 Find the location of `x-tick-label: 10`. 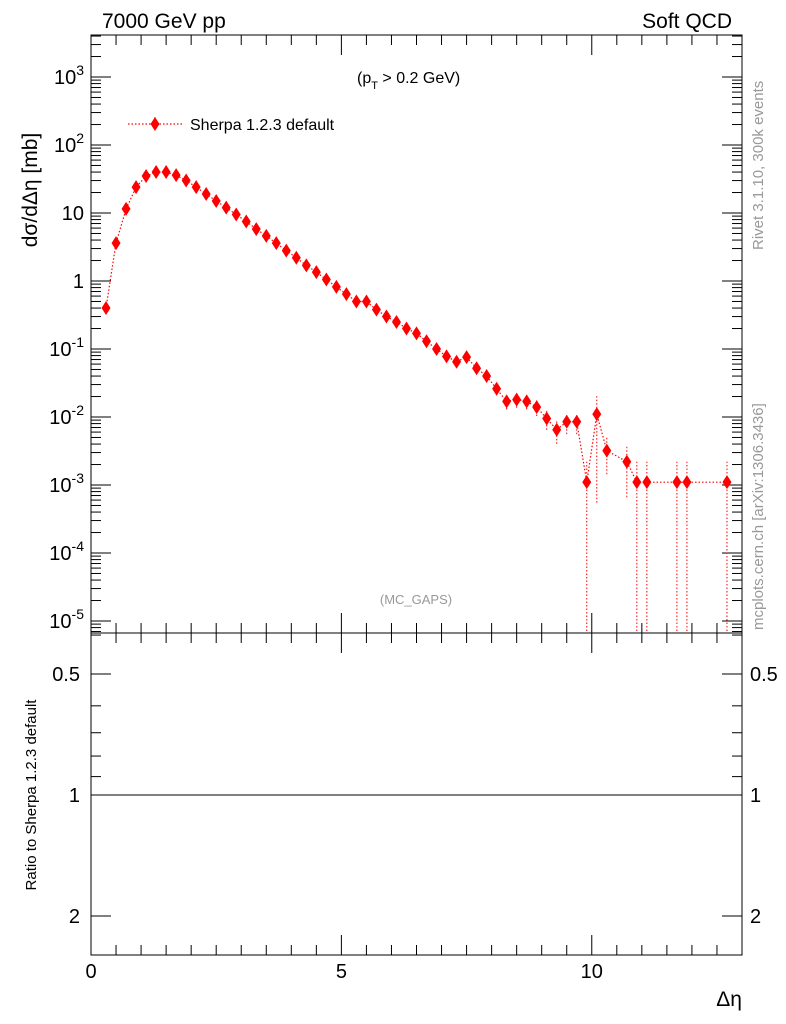

x-tick-label: 10 is located at coordinates (592, 972).